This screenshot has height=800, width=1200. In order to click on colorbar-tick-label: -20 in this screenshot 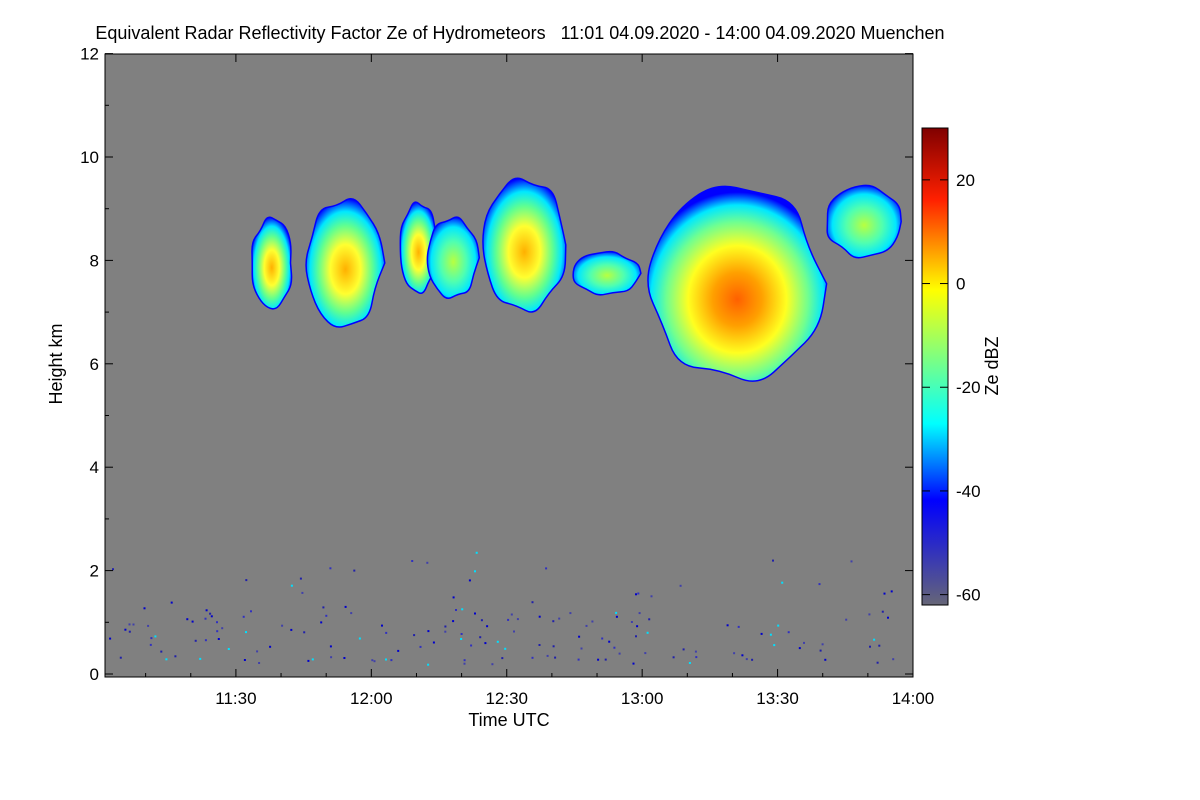, I will do `click(968, 387)`.